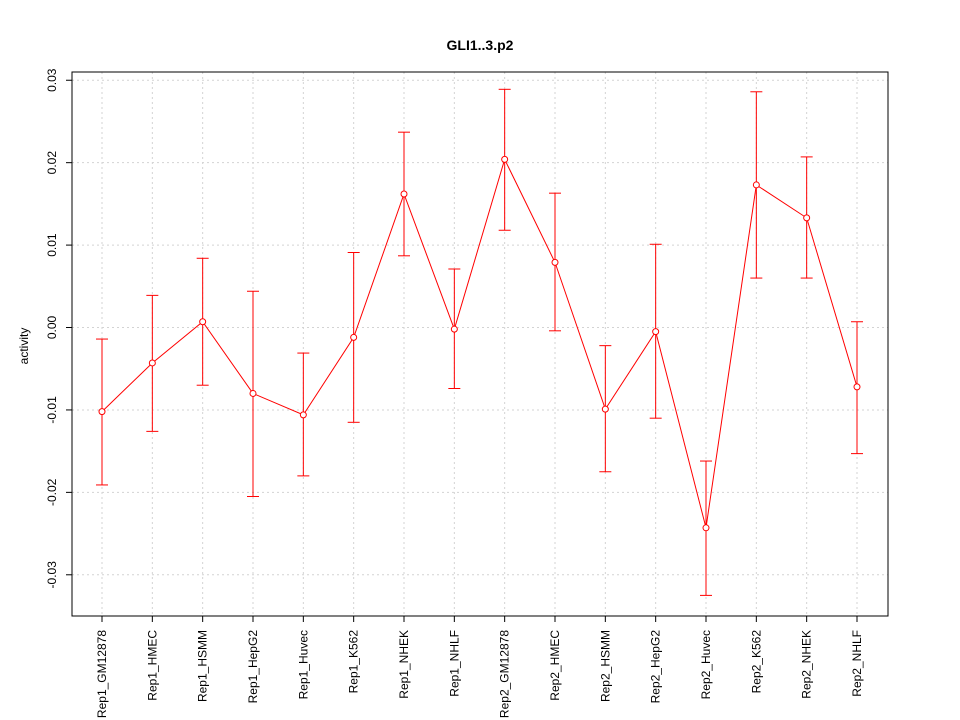 The image size is (960, 720). What do you see at coordinates (454, 663) in the screenshot?
I see `x-tick-label: Rep1_NHLF` at bounding box center [454, 663].